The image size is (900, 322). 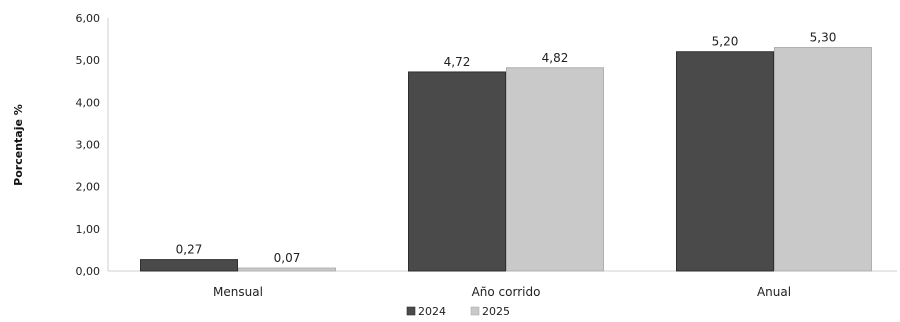 What do you see at coordinates (88, 60) in the screenshot?
I see `y-tick-label: 5,00` at bounding box center [88, 60].